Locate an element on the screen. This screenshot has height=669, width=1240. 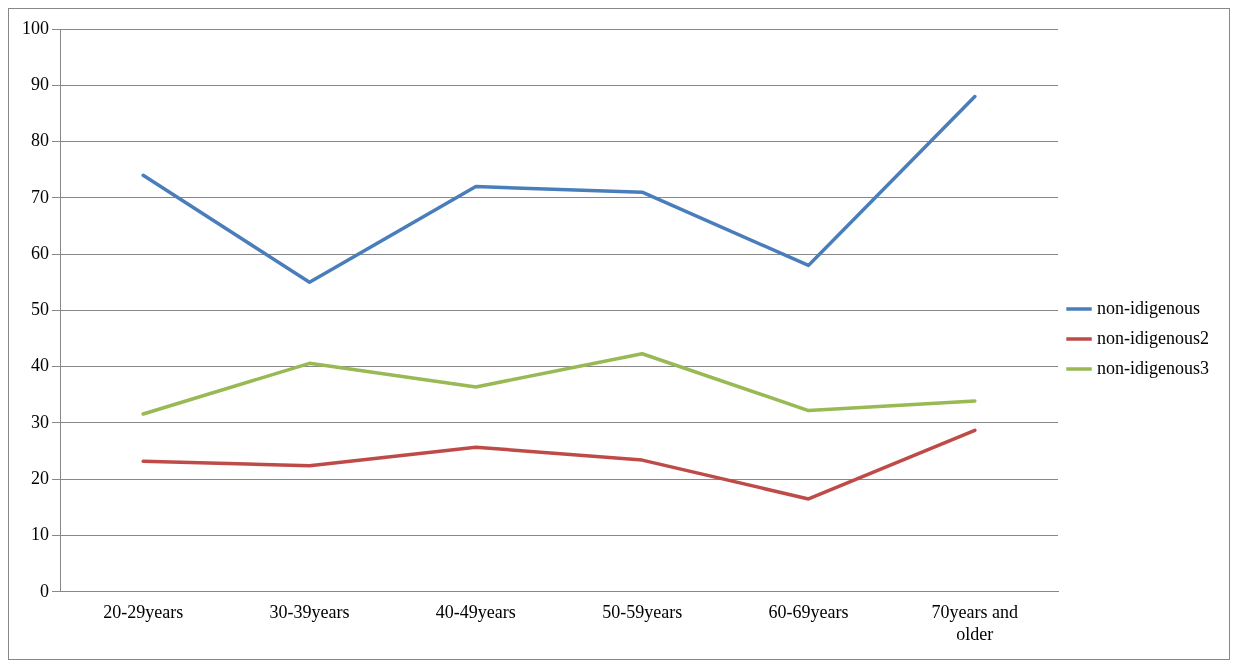
legend-label: non-idigenous3 is located at coordinates (1153, 367).